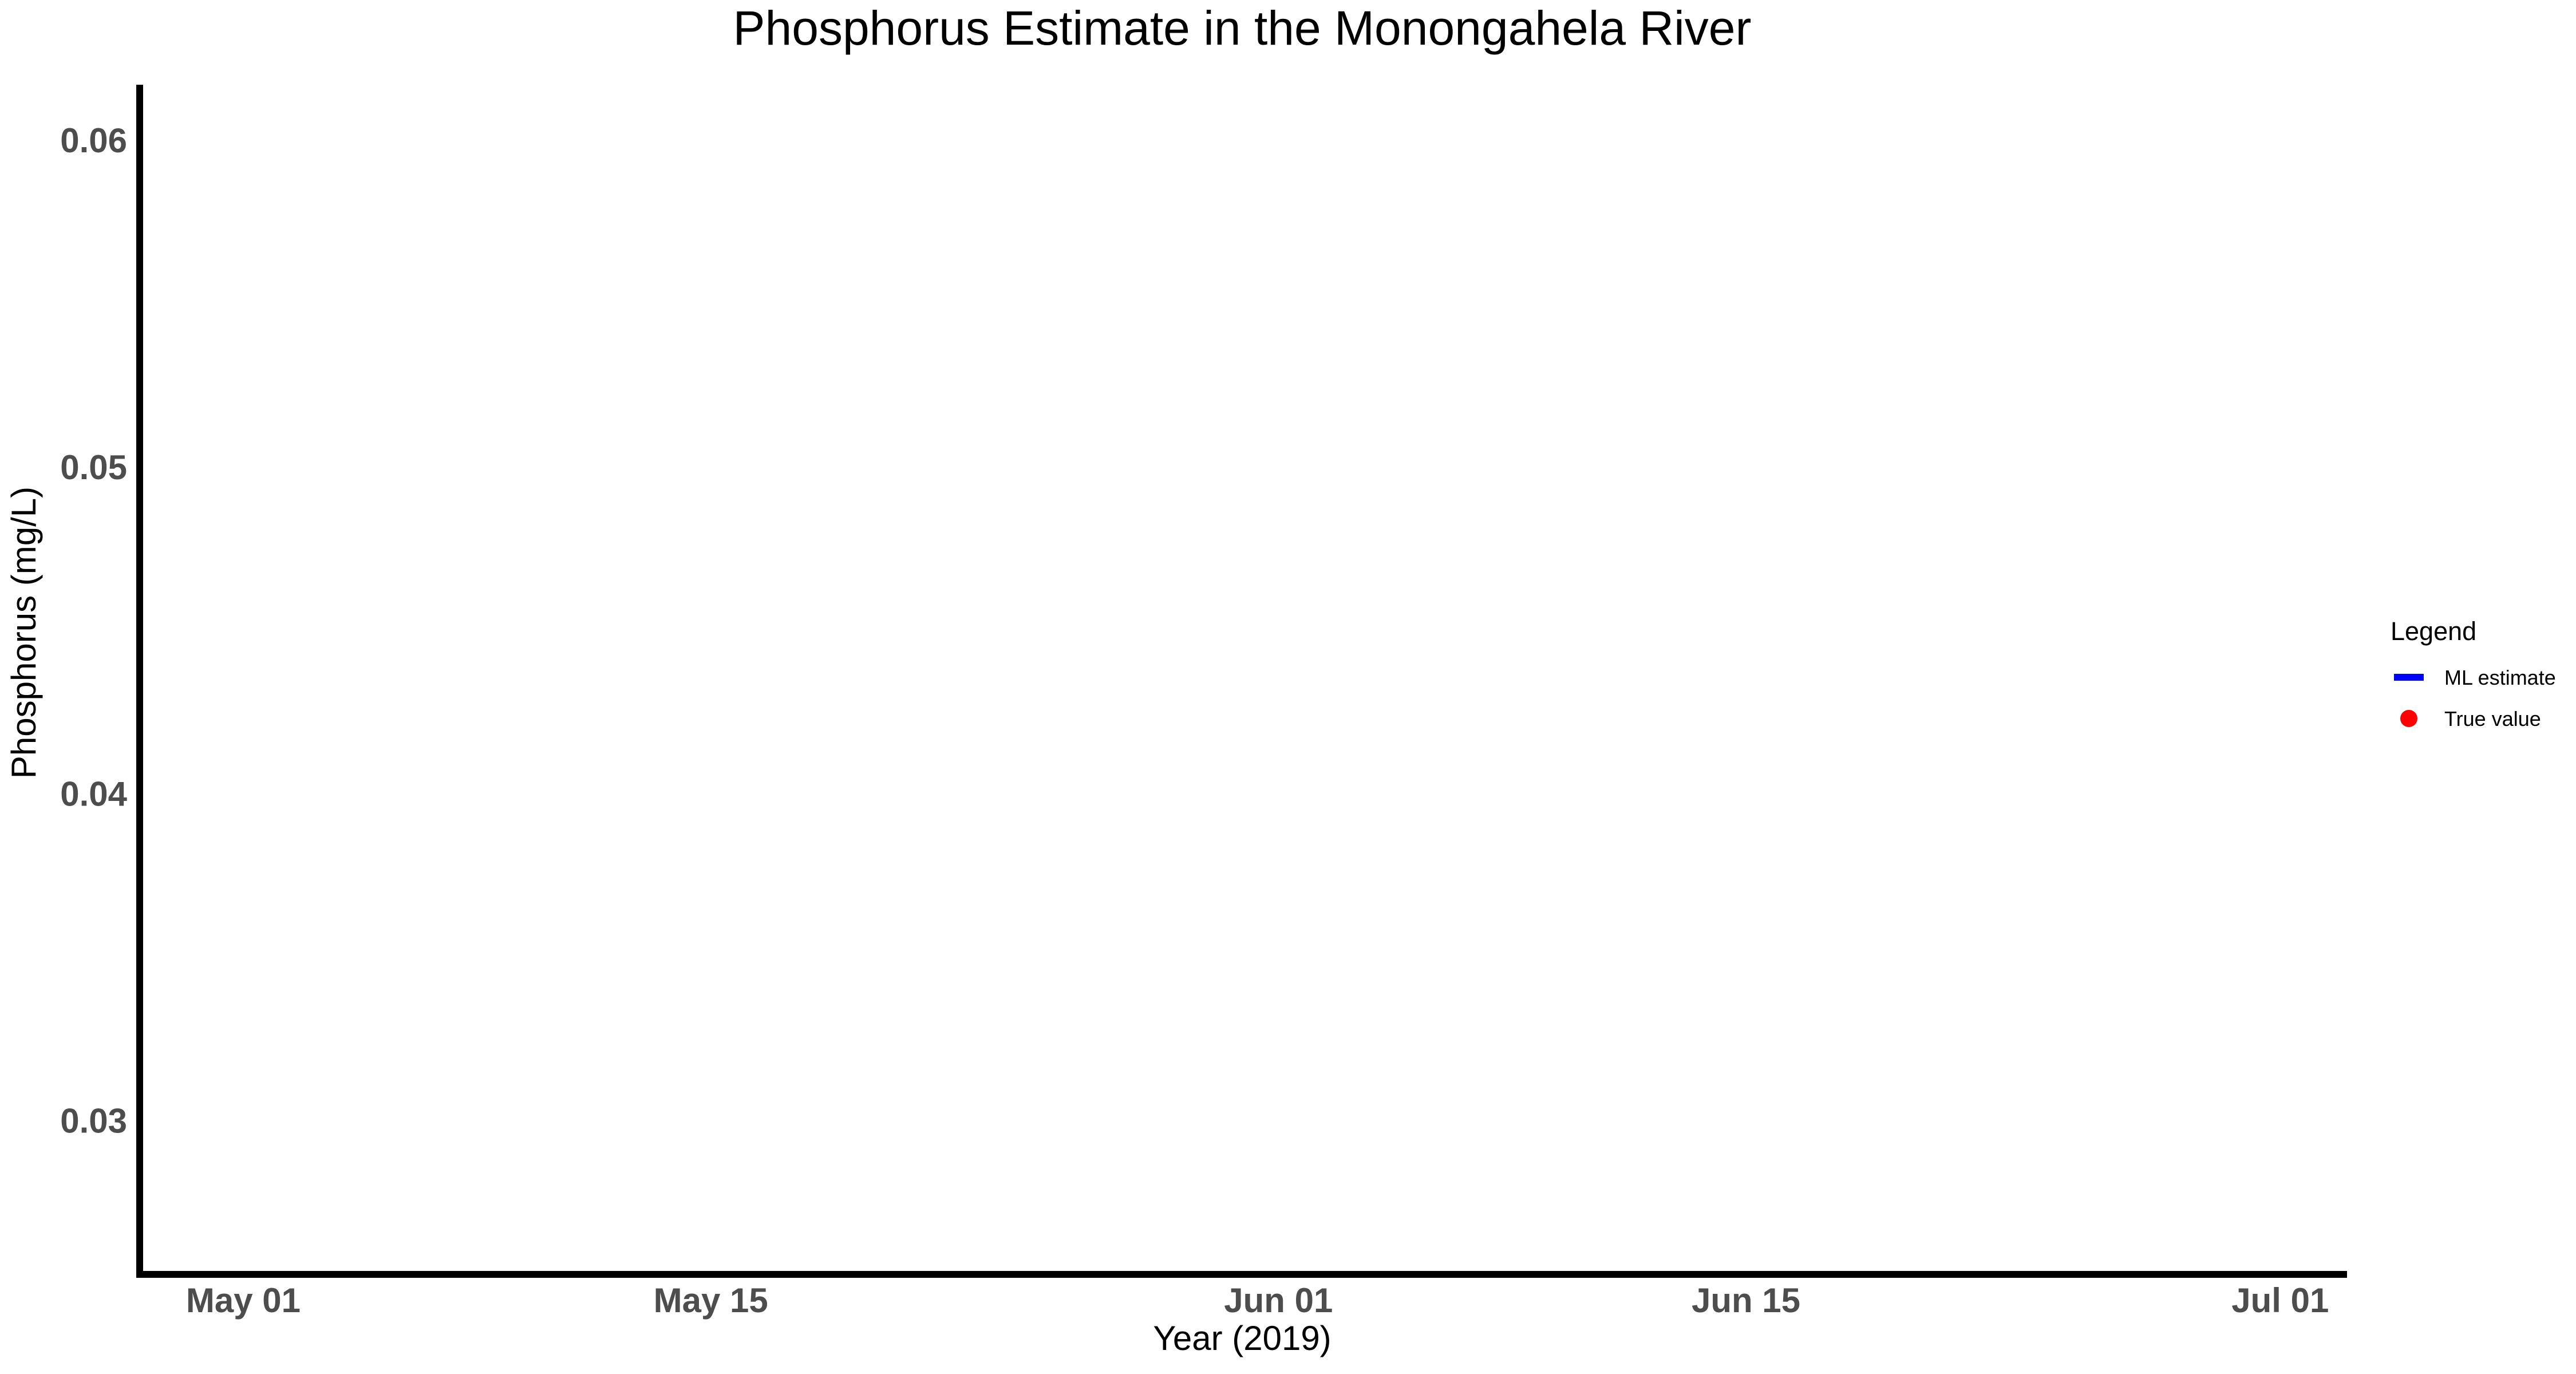 The height and width of the screenshot is (1374, 2576). I want to click on legend-point-key, so click(2408, 718).